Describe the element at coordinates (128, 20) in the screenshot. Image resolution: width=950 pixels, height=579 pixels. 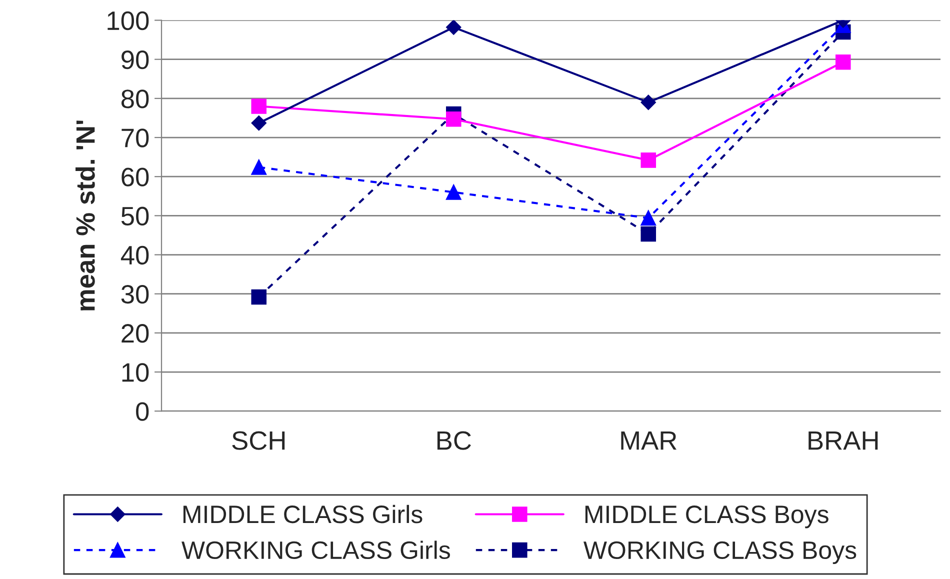
I see `y-tick-label: 100` at that location.